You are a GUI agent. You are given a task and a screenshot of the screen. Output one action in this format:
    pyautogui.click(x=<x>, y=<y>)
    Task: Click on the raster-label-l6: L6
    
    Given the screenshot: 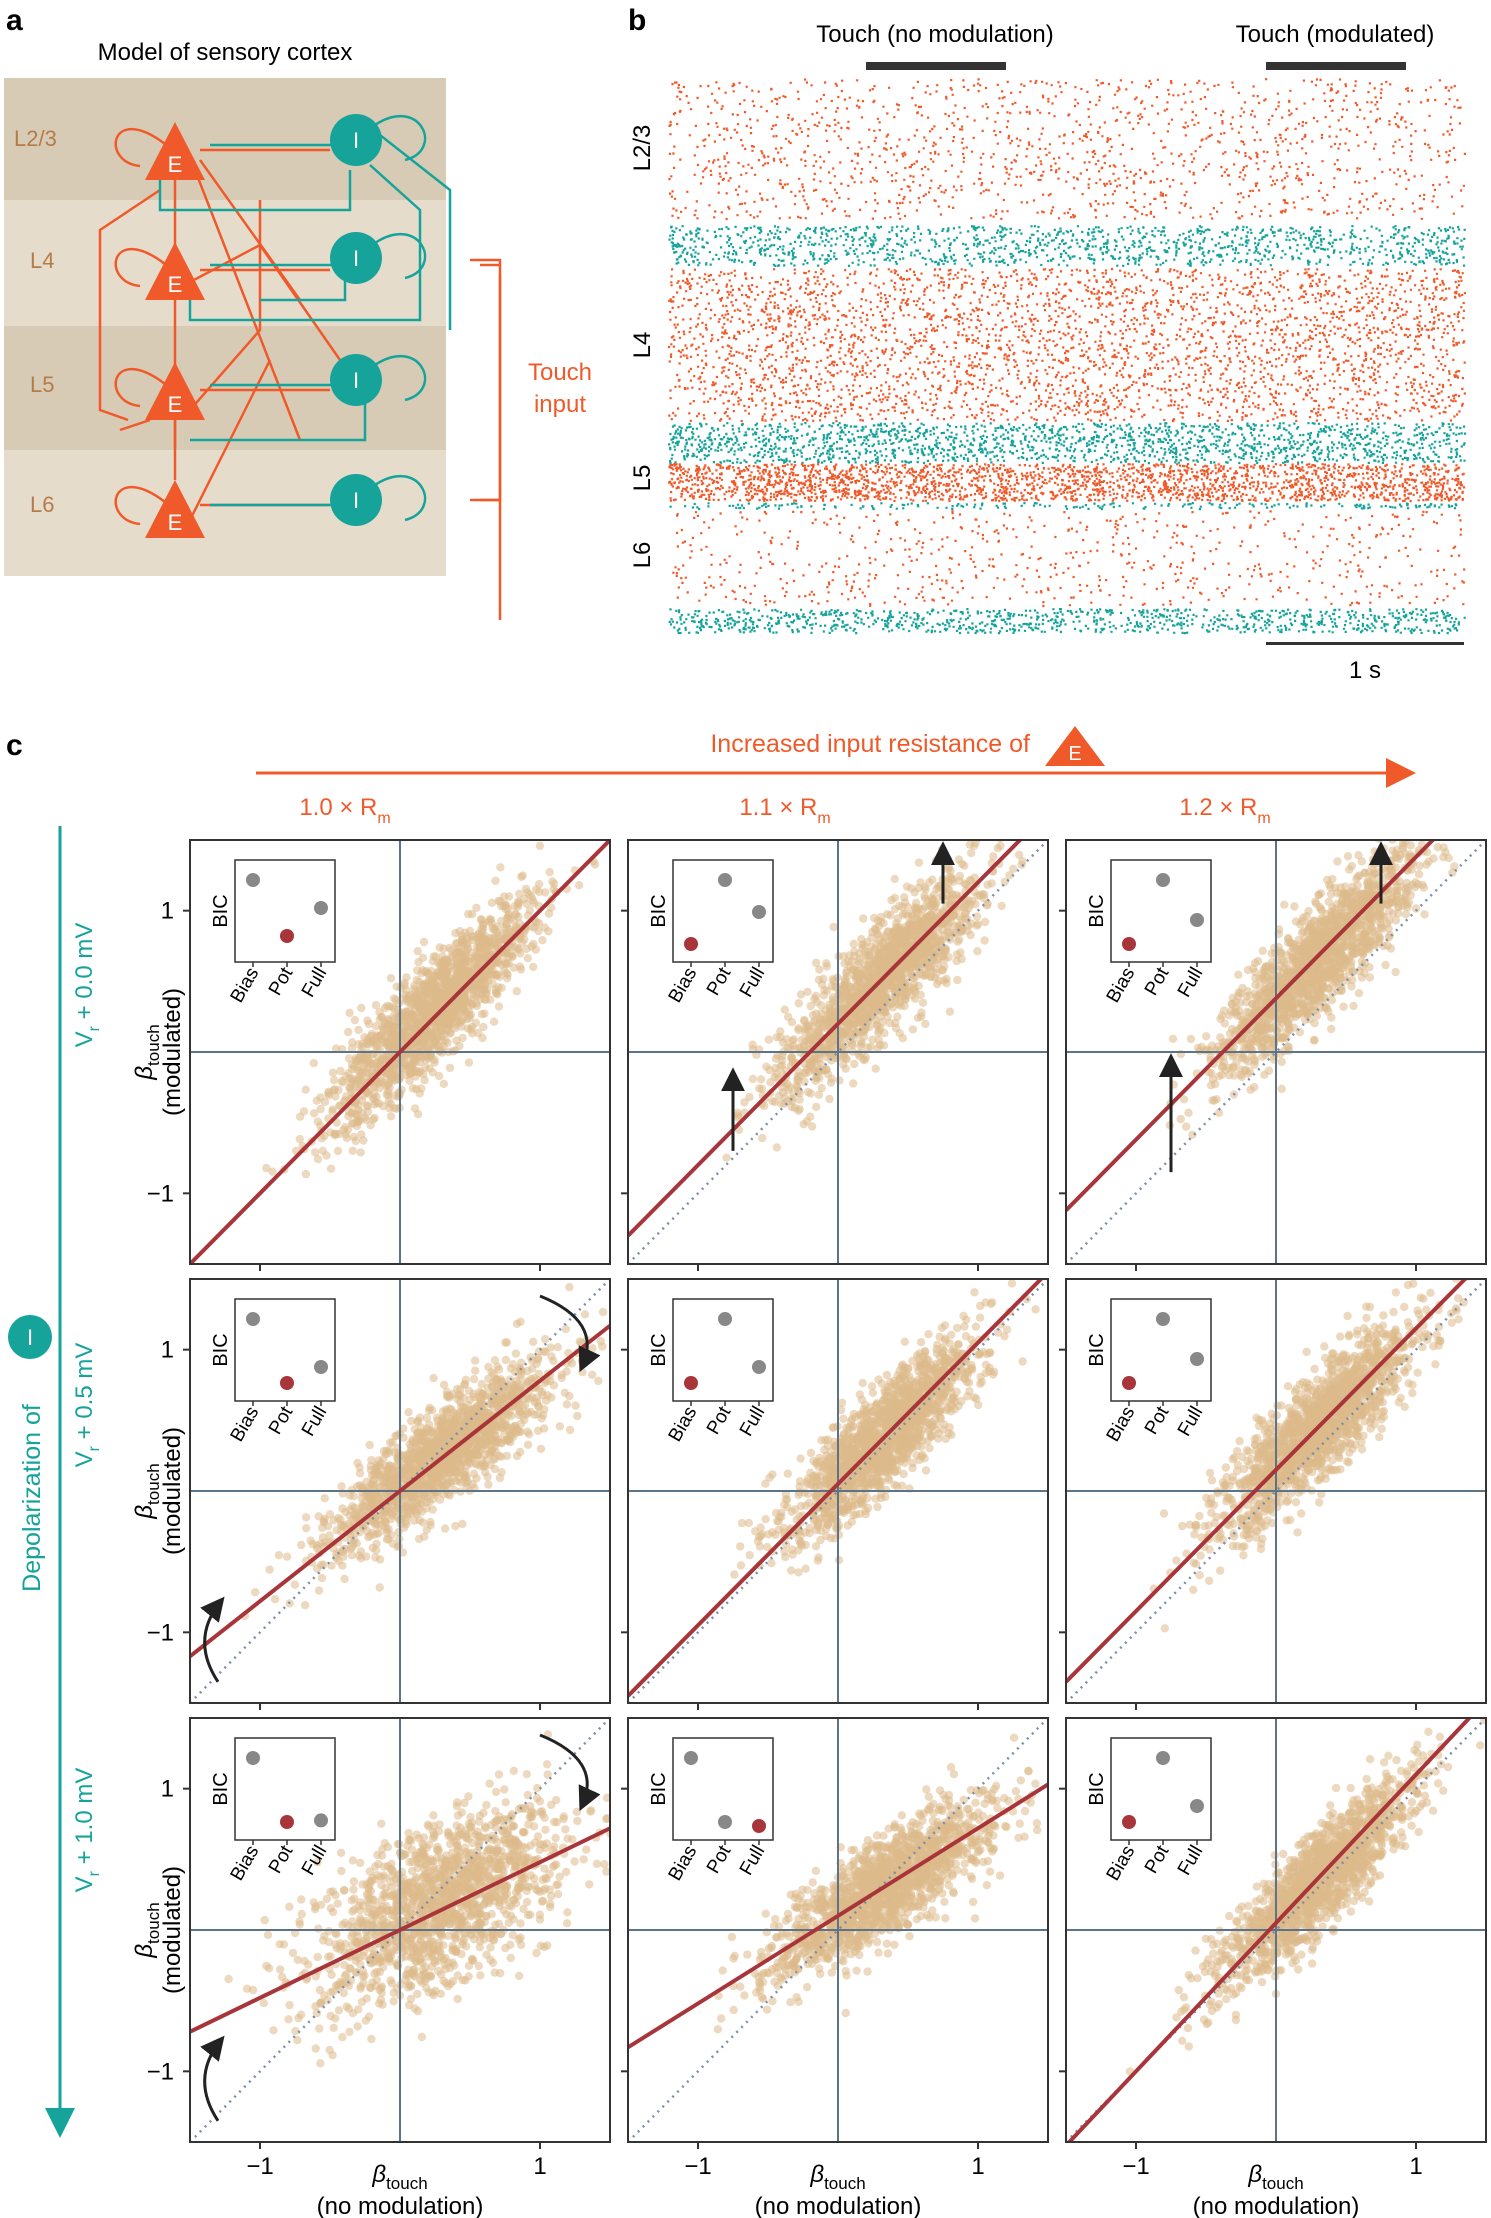 What is the action you would take?
    pyautogui.click(x=642, y=555)
    